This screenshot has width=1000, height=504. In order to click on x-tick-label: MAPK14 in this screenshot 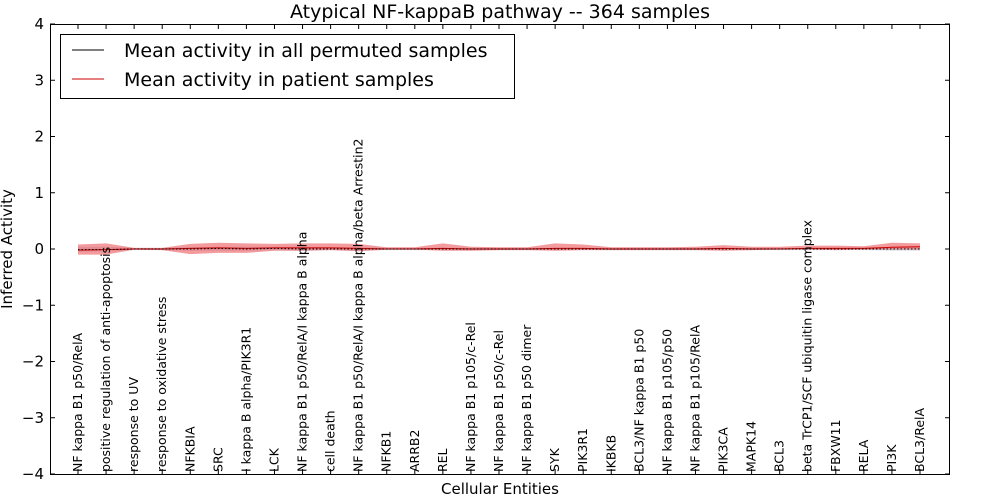, I will do `click(751, 446)`.